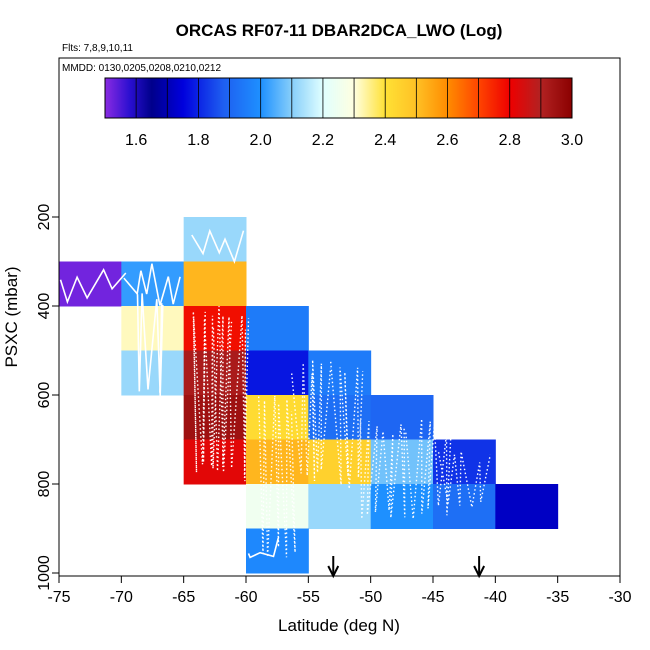 The height and width of the screenshot is (650, 650). Describe the element at coordinates (406, 567) in the screenshot. I see `sounding-arrows` at that location.